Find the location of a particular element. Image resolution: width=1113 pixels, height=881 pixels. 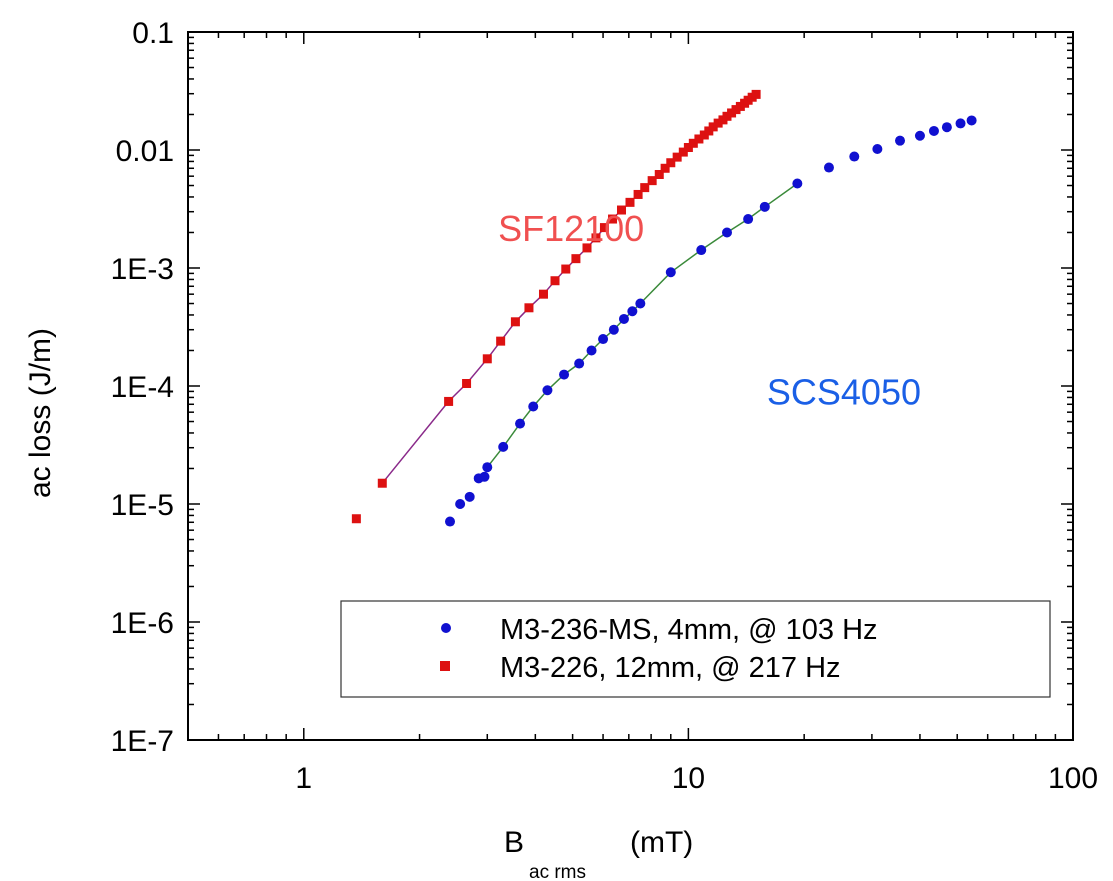

annotation-sf12100: SF12100 is located at coordinates (571, 228).